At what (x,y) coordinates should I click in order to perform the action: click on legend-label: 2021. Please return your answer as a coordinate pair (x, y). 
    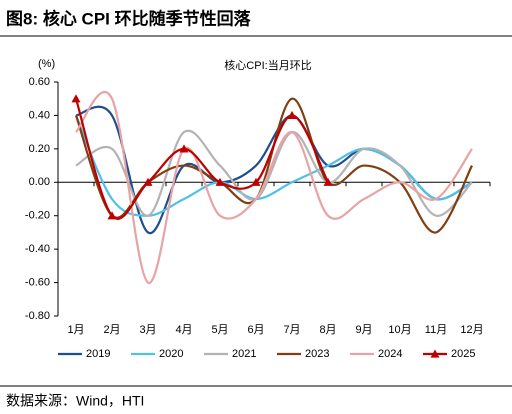
    Looking at the image, I should click on (244, 354).